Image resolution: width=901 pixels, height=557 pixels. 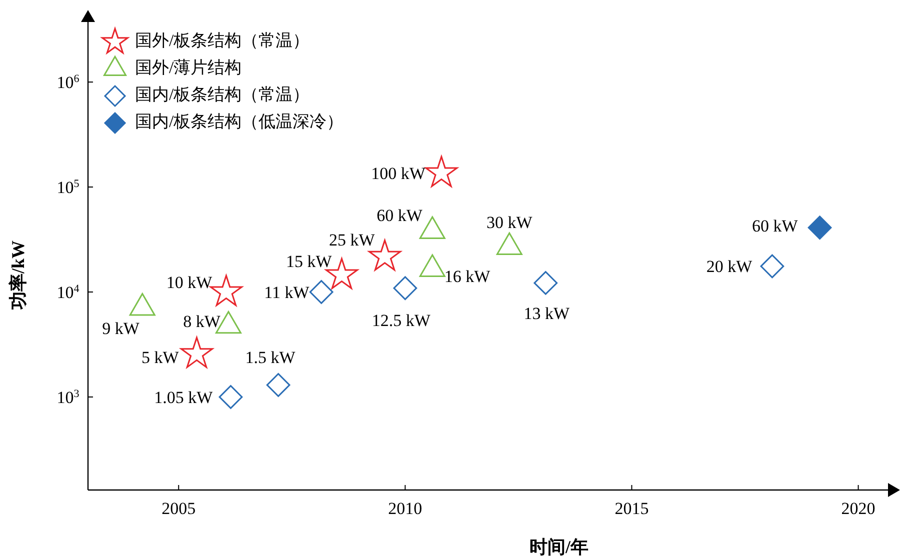 I want to click on annotation: 20 kW, so click(x=730, y=266).